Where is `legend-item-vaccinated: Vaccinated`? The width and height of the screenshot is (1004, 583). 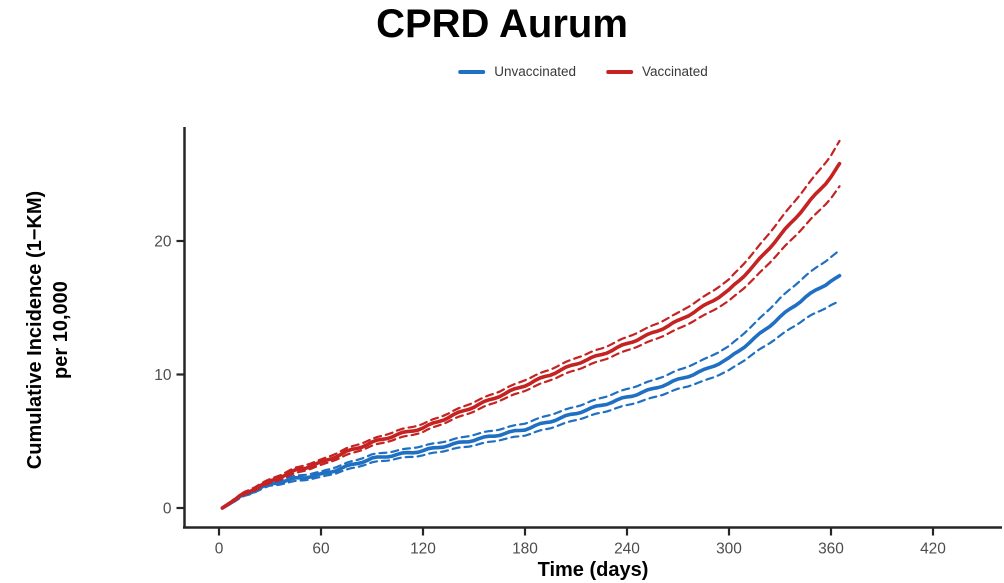
legend-item-vaccinated: Vaccinated is located at coordinates (657, 71).